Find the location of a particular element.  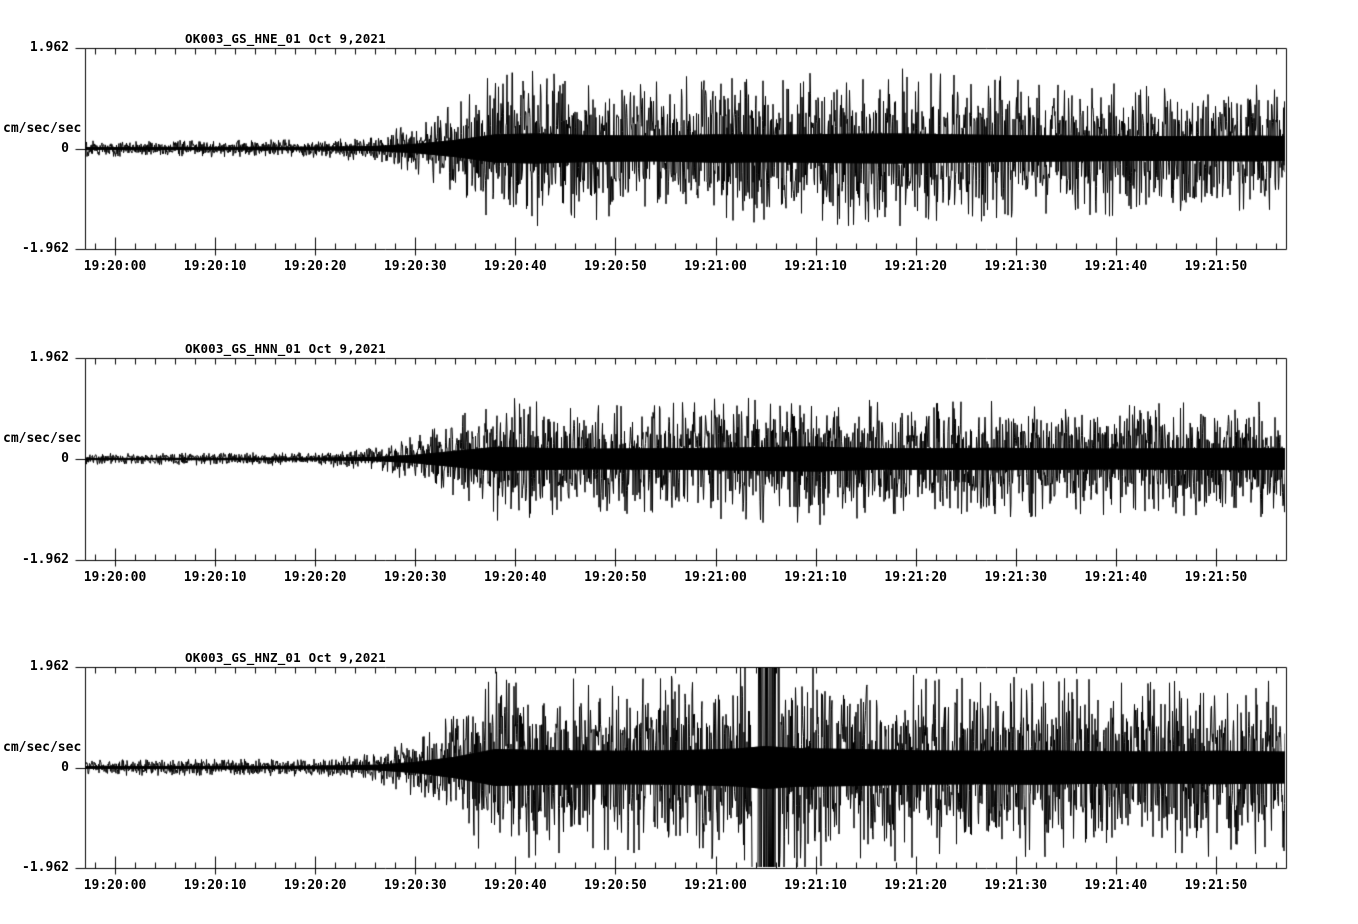

y-axis-max-label-hnz: 1.962 is located at coordinates (49, 666).